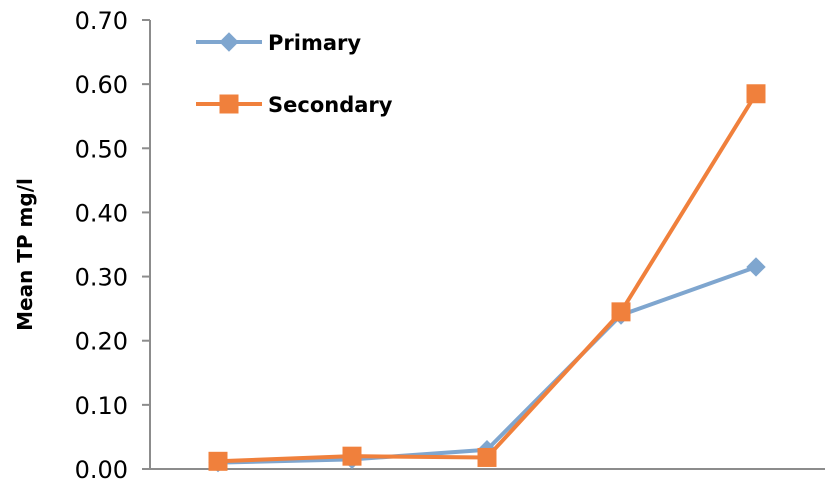  Describe the element at coordinates (101, 149) in the screenshot. I see `y-tick-label: 0.50` at that location.